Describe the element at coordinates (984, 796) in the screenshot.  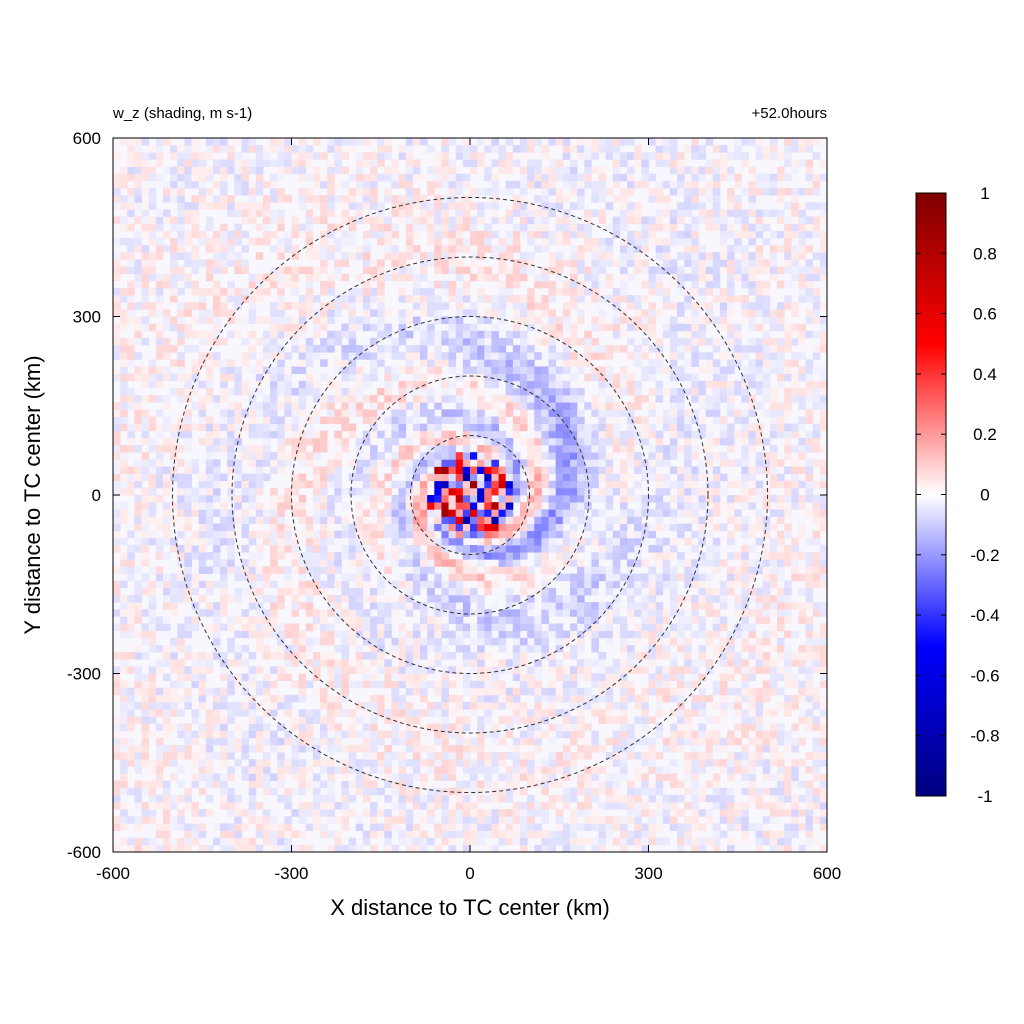
I see `colorbar-tick-label: -1` at that location.